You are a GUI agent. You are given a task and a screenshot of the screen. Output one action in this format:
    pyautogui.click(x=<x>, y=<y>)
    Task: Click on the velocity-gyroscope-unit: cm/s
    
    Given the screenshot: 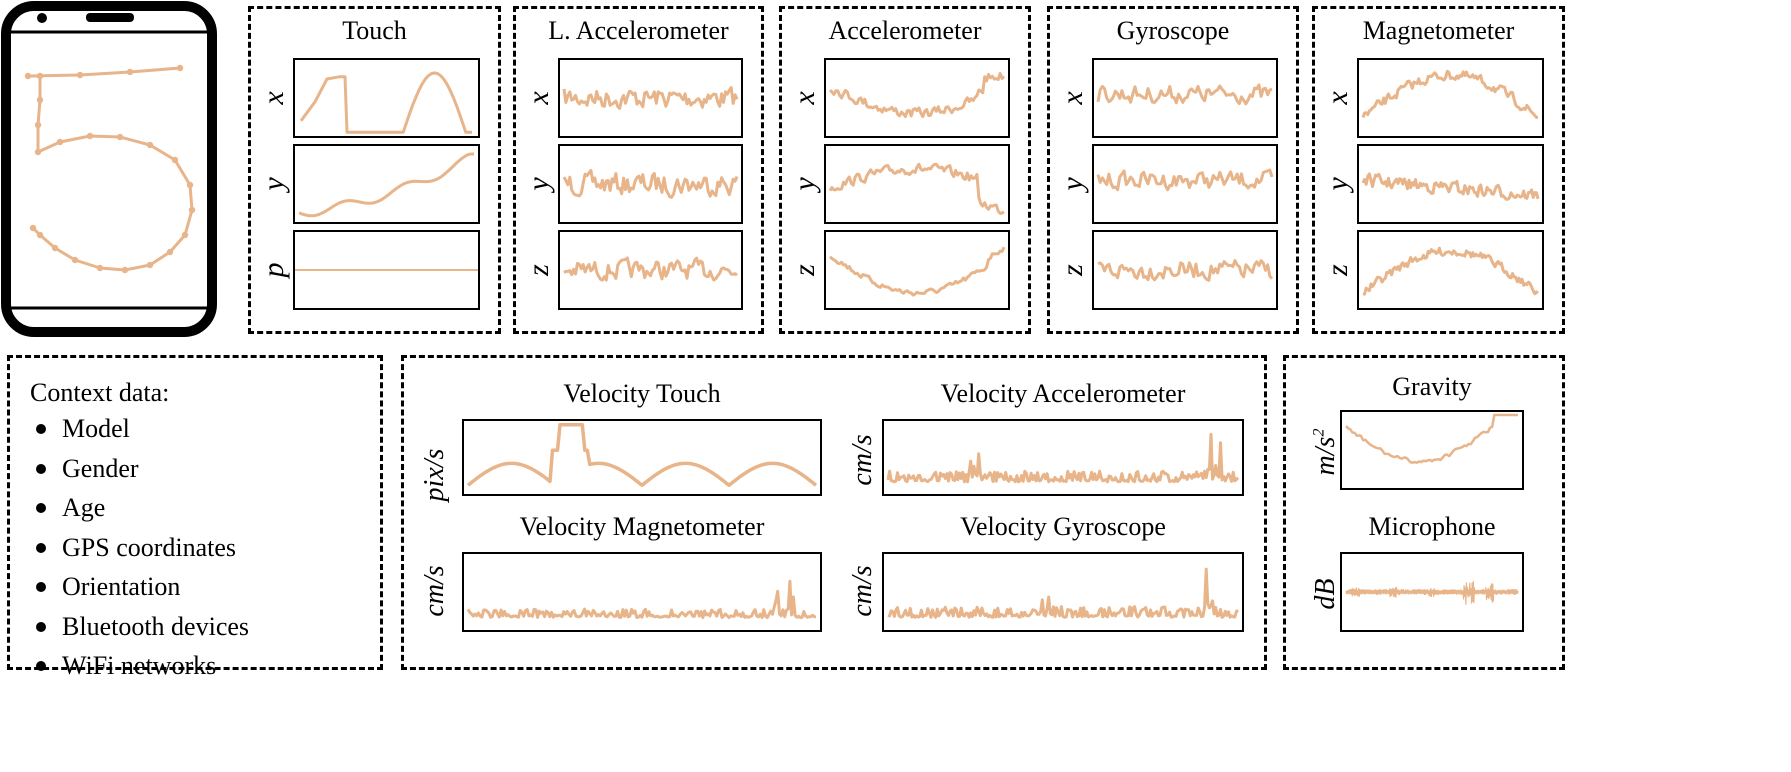 What is the action you would take?
    pyautogui.click(x=862, y=591)
    